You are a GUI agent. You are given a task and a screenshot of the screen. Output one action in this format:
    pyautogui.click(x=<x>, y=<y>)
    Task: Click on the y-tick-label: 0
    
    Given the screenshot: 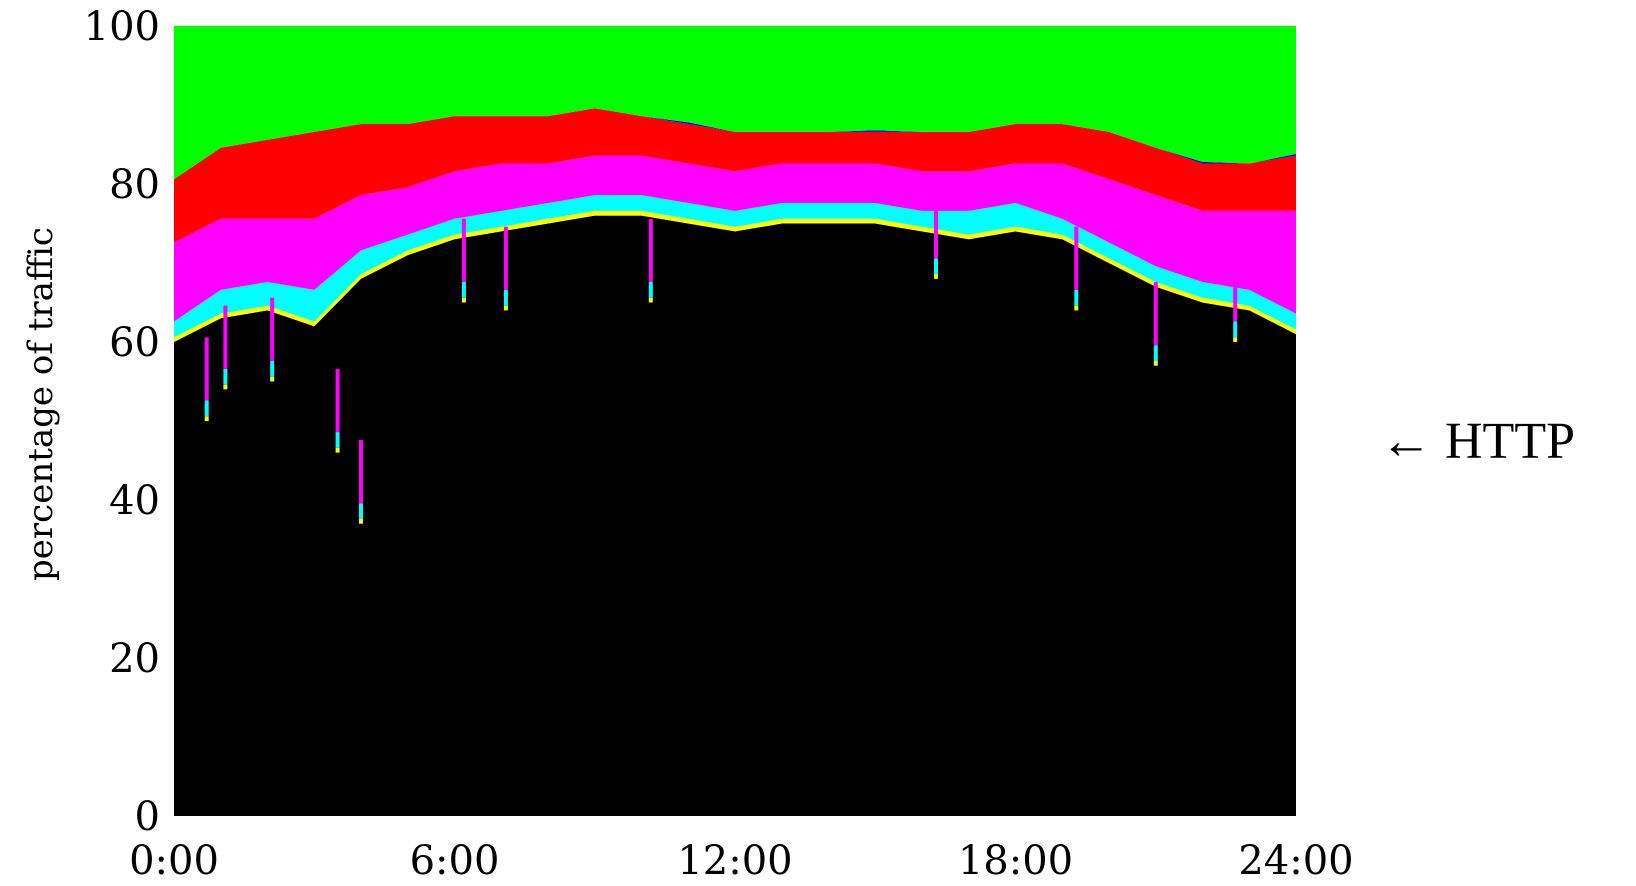 What is the action you would take?
    pyautogui.click(x=147, y=817)
    